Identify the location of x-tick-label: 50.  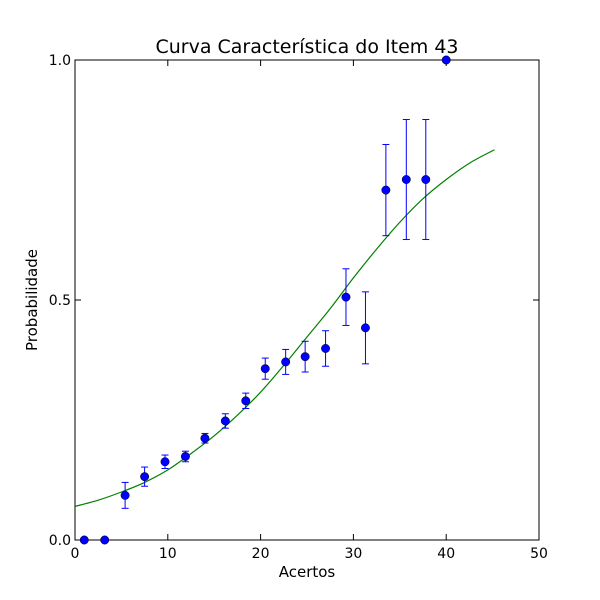
(539, 554).